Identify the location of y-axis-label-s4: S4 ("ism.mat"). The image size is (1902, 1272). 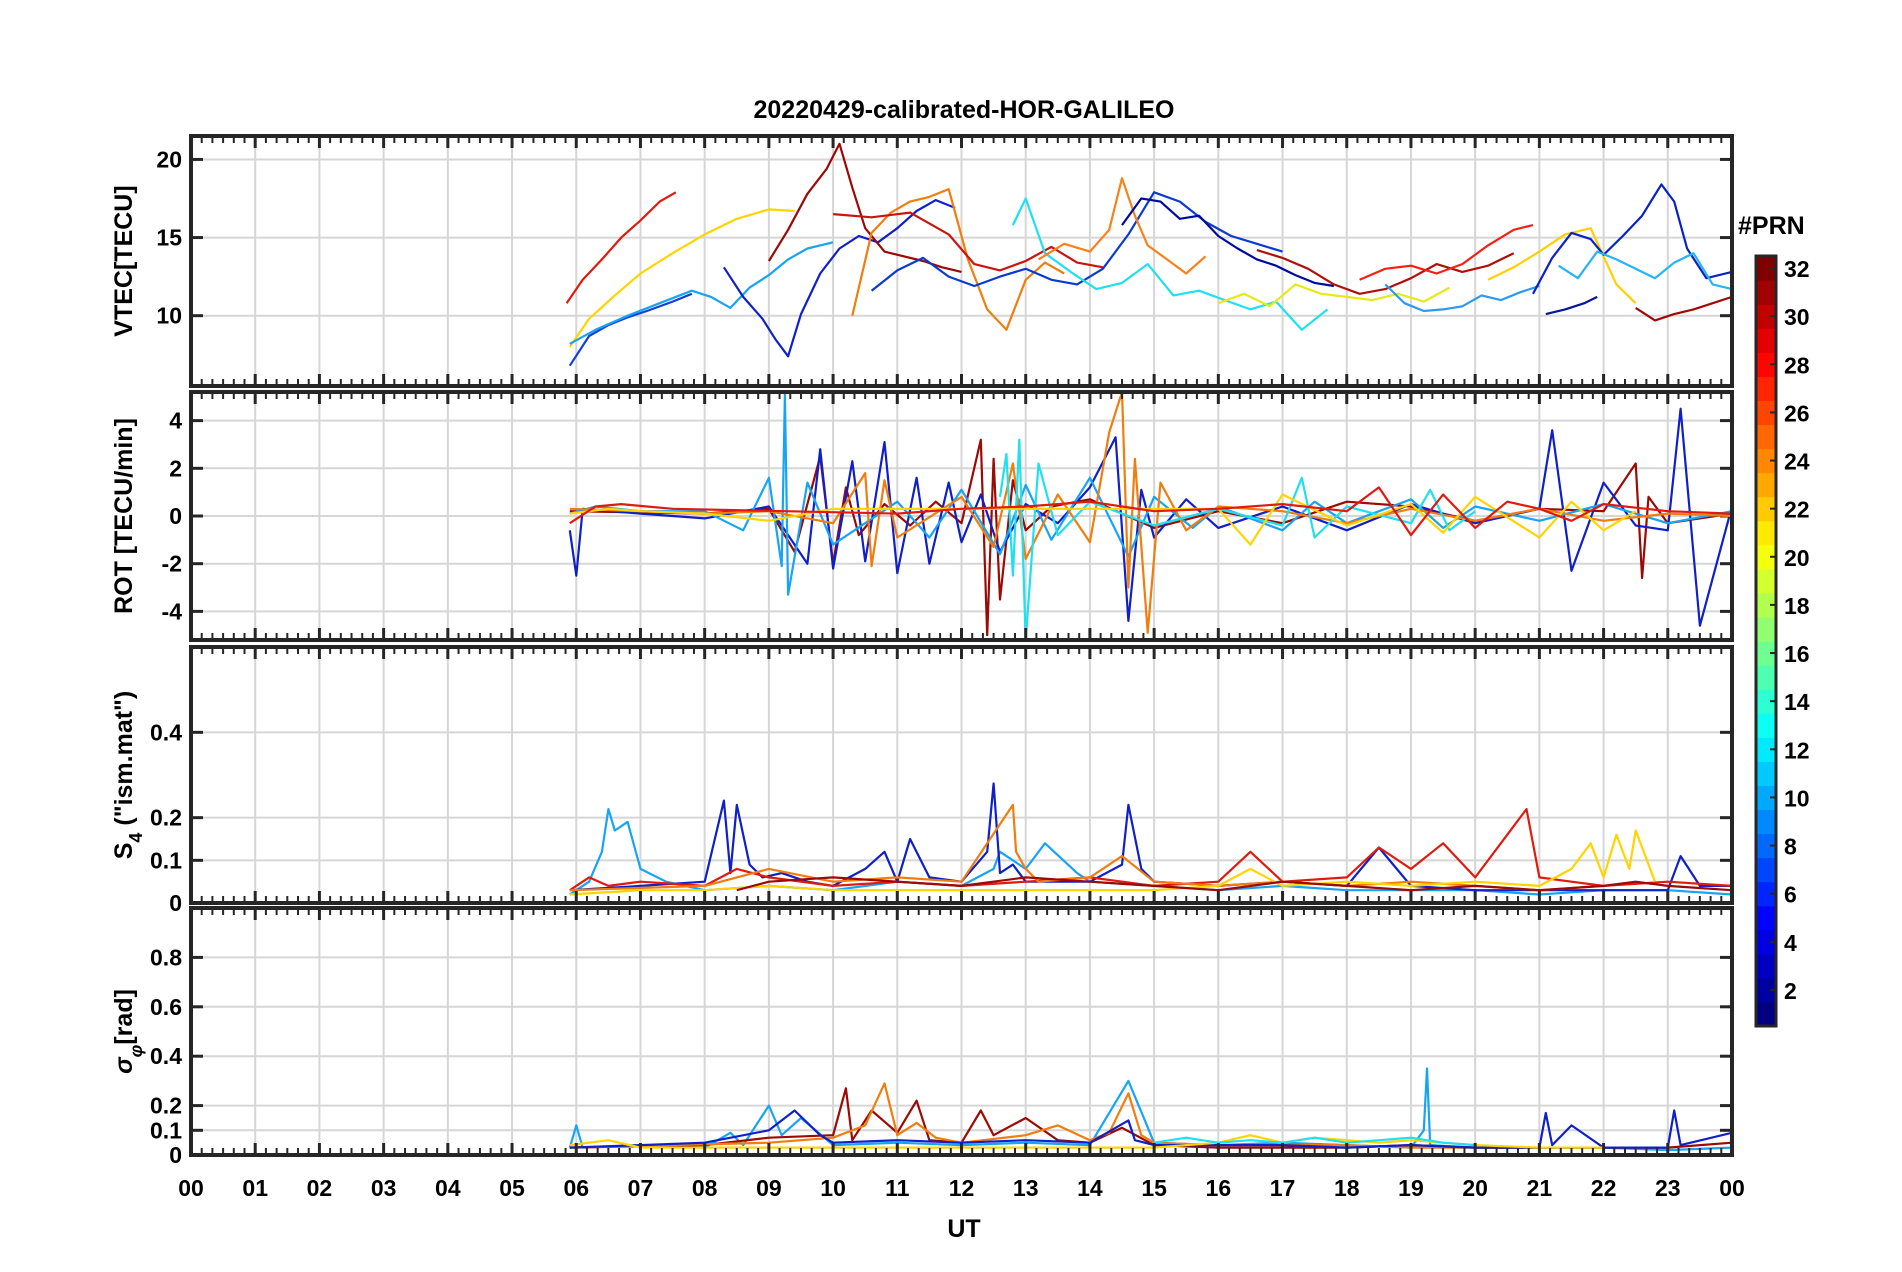
(128, 775).